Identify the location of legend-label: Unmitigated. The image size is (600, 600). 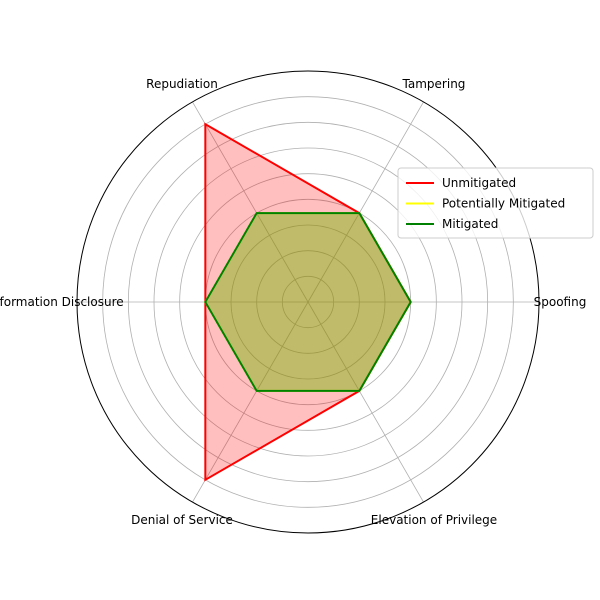
(479, 183).